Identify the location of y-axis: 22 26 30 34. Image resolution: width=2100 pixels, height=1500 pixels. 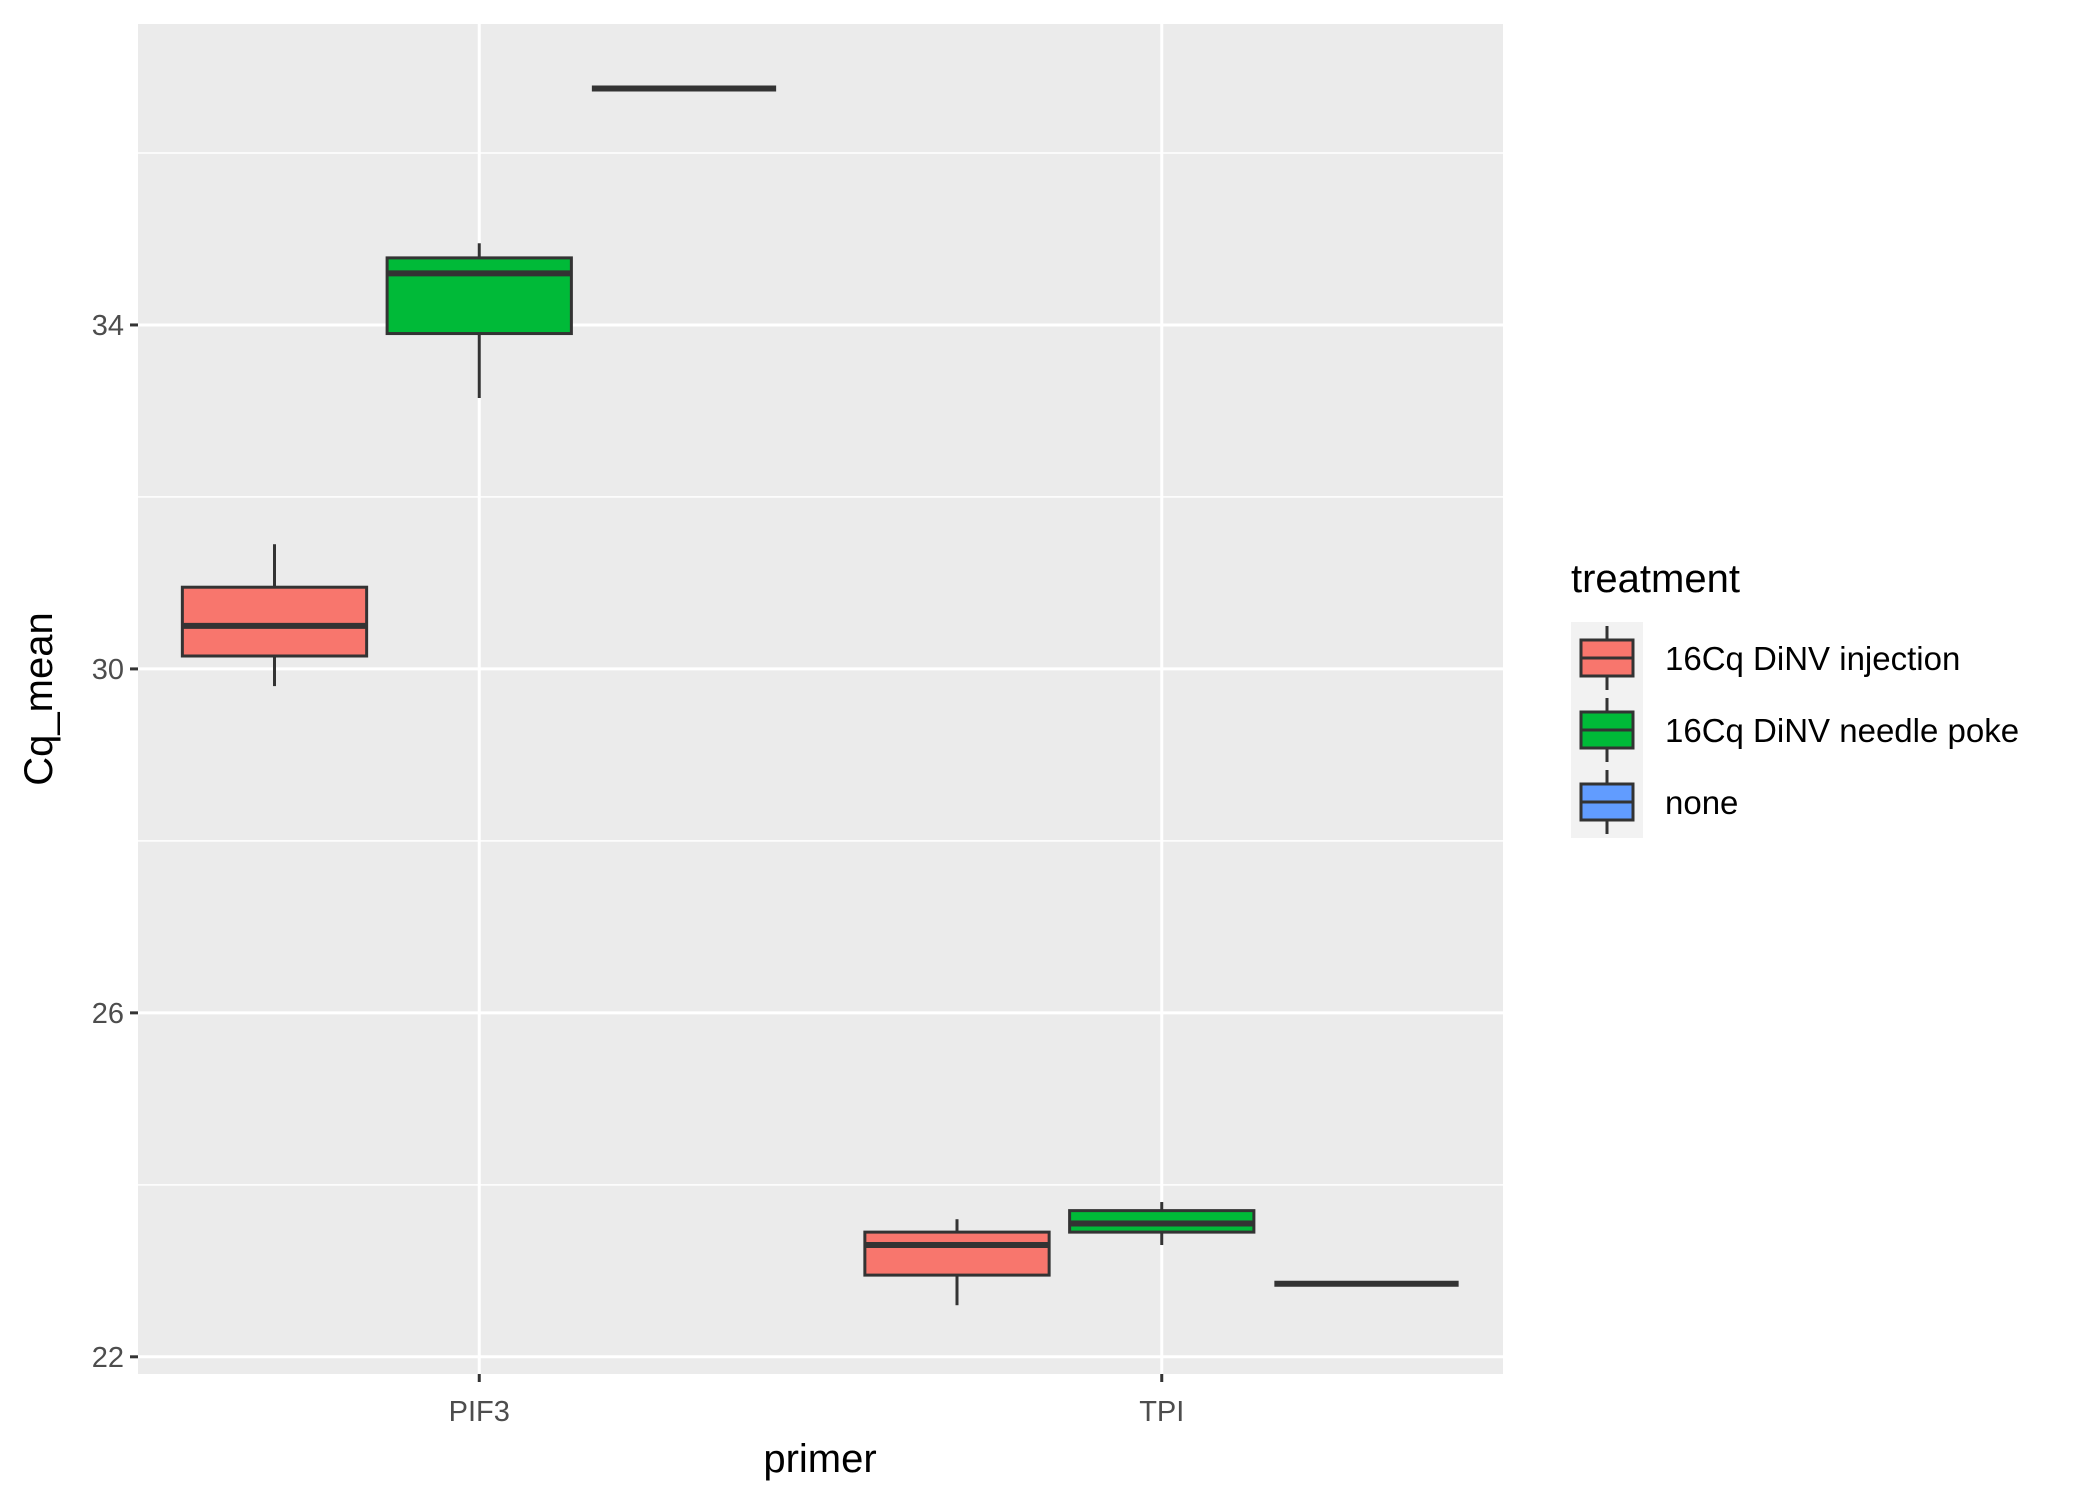
(115, 842).